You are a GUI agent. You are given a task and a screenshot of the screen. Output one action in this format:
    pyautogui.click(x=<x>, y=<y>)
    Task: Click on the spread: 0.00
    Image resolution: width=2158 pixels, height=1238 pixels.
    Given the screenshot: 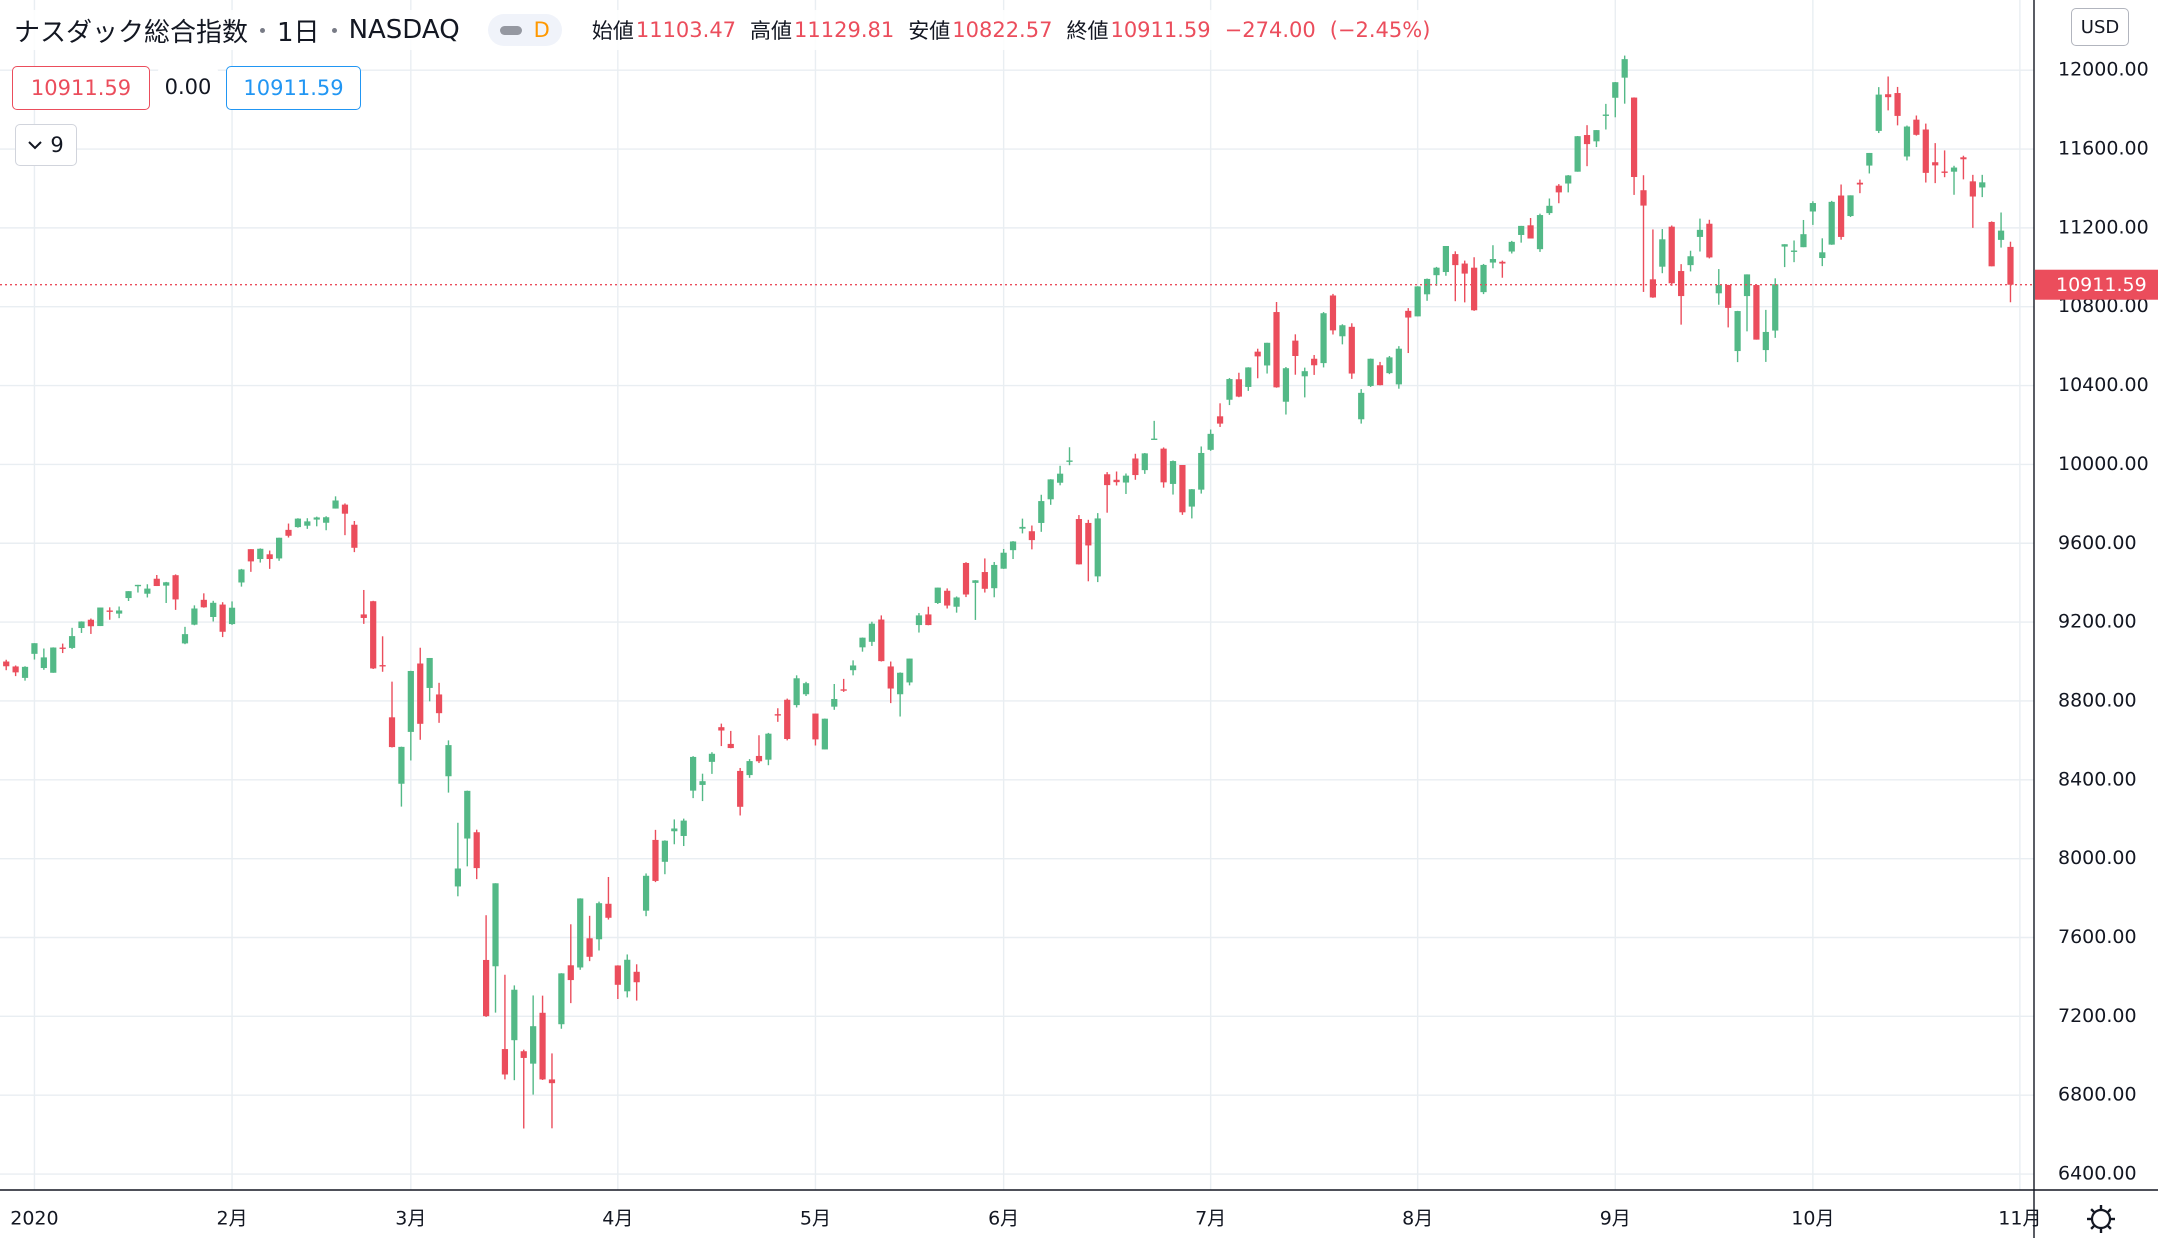 What is the action you would take?
    pyautogui.click(x=188, y=87)
    